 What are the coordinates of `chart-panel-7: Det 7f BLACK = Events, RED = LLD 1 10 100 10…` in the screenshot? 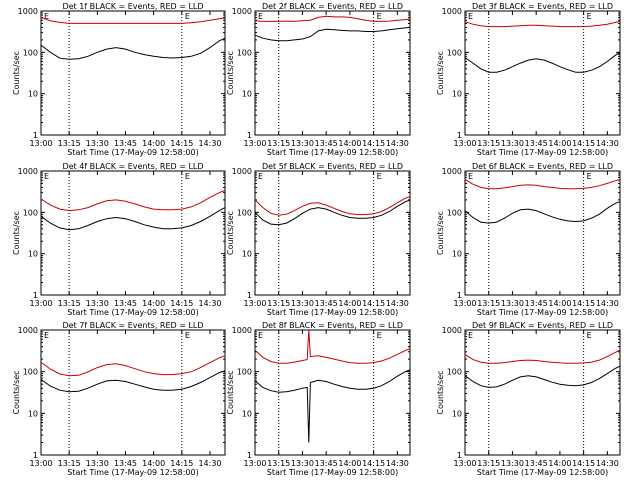 It's located at (119, 399).